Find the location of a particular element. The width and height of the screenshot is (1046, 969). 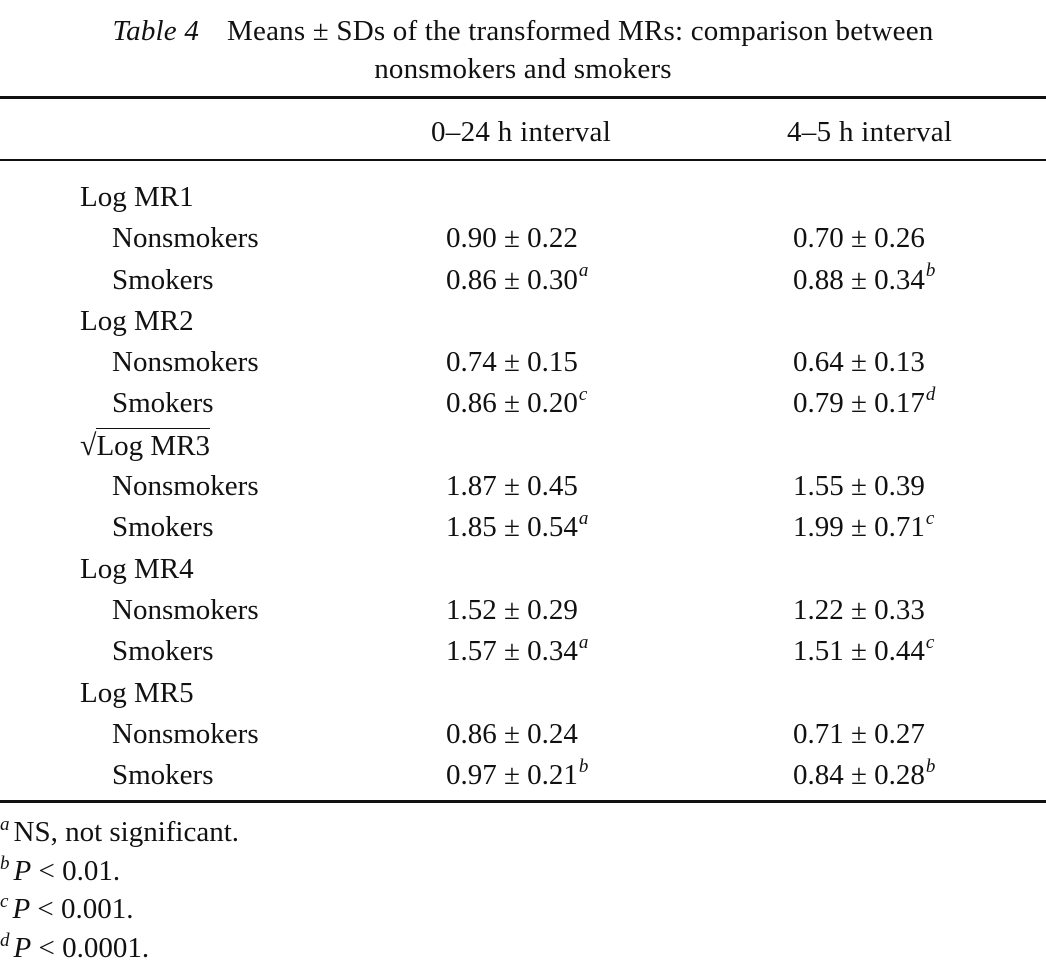

cell-value: 1.52 ± 0.29 is located at coordinates (512, 610).